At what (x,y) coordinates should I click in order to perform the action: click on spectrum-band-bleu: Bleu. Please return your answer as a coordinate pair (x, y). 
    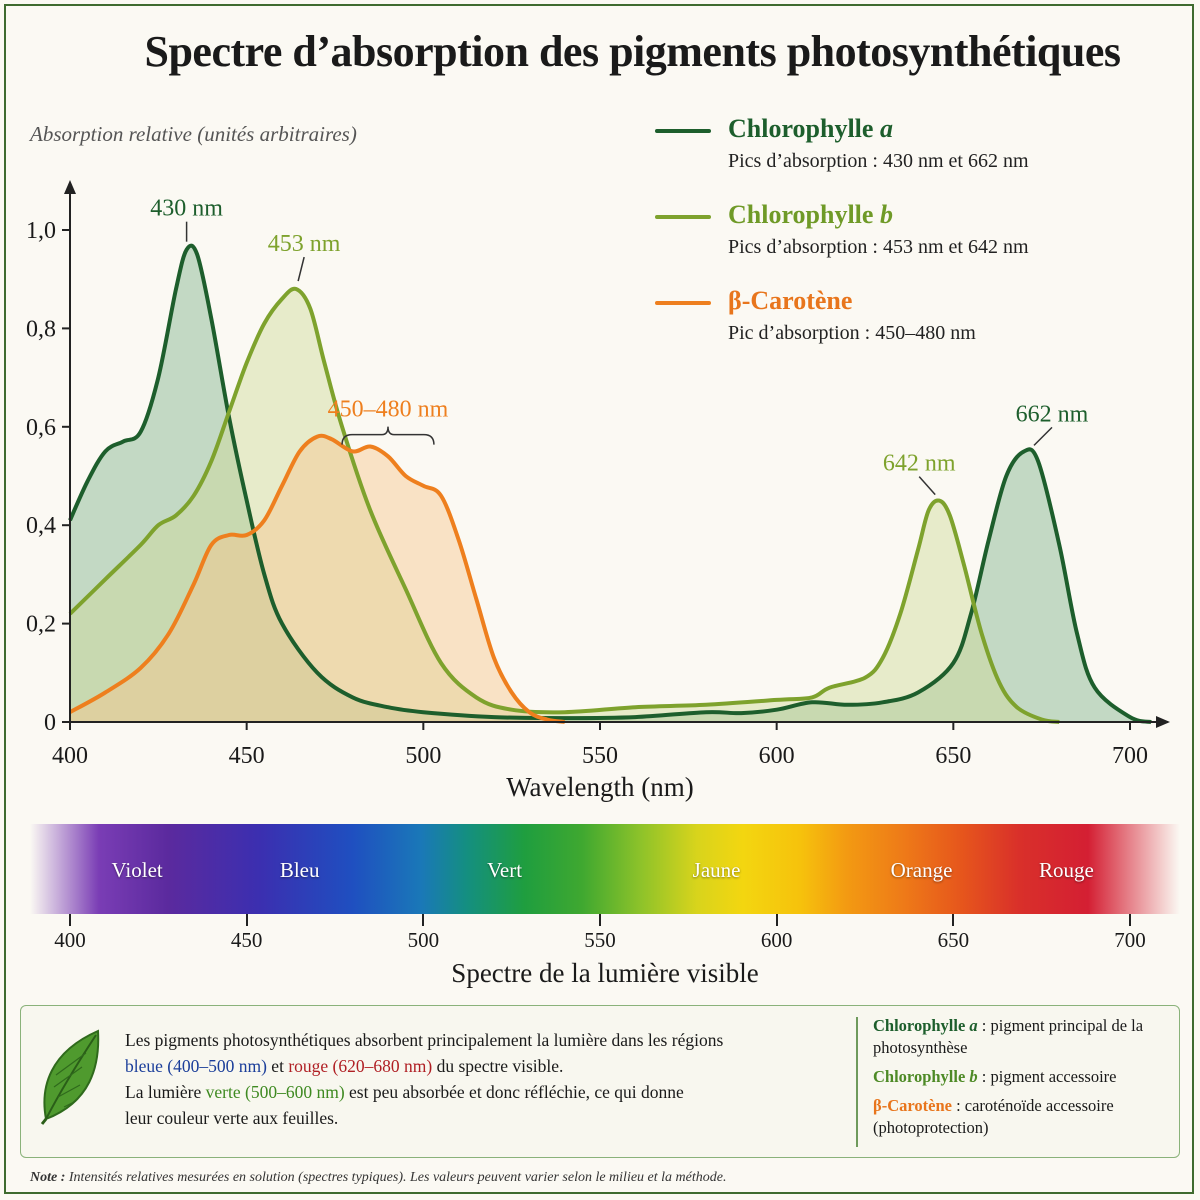
    Looking at the image, I should click on (299, 870).